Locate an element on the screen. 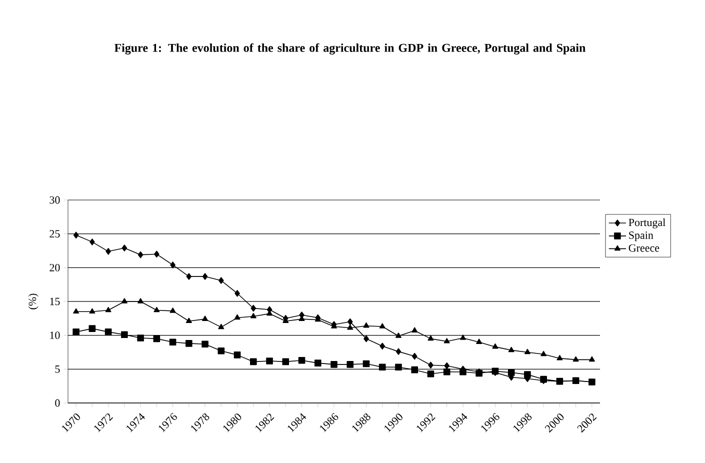  y-tick-label: 5 is located at coordinates (57, 369).